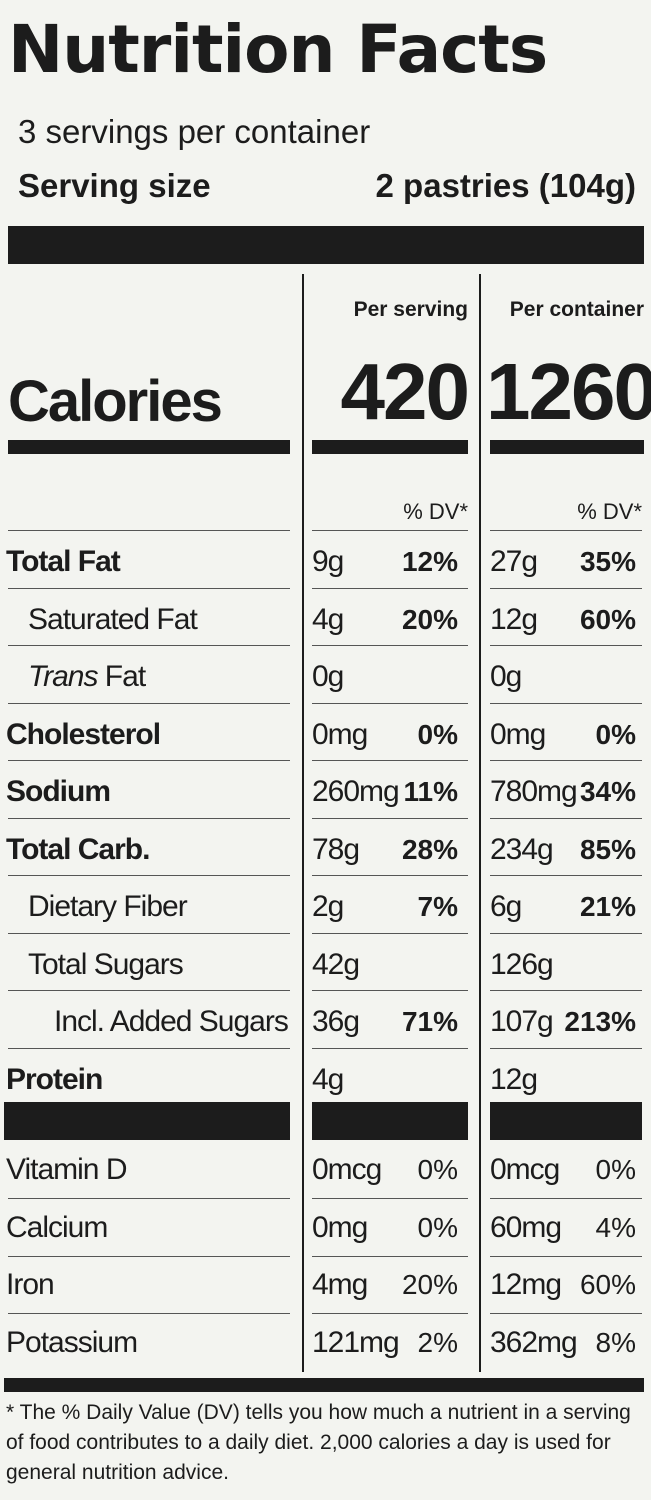  Describe the element at coordinates (566, 1198) in the screenshot. I see `row-divider-container-vitamin` at that location.